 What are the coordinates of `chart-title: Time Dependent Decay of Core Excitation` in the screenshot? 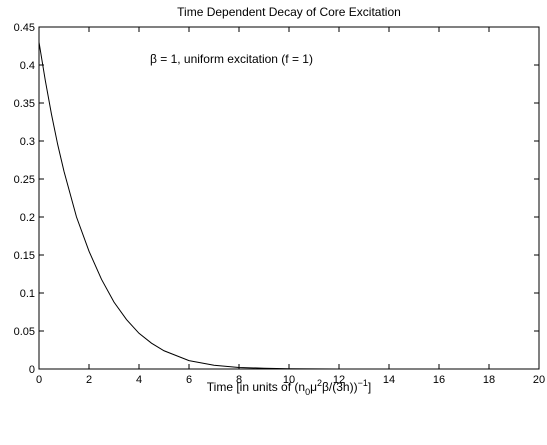 It's located at (289, 12).